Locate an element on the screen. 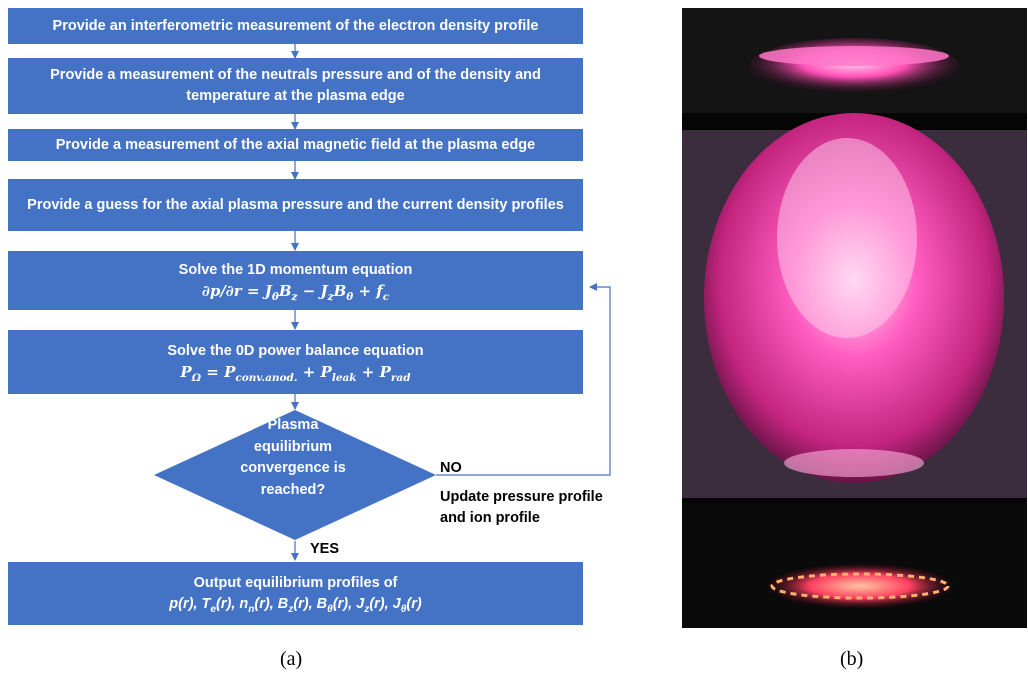 This screenshot has height=679, width=1028. step-6-text: Solve the 0D power balance equation is located at coordinates (295, 351).